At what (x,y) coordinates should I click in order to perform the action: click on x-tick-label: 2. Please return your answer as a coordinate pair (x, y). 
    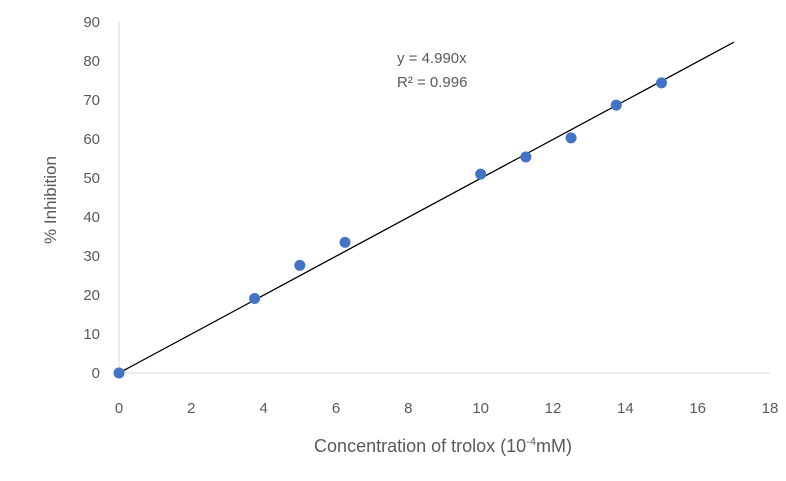
    Looking at the image, I should click on (191, 408).